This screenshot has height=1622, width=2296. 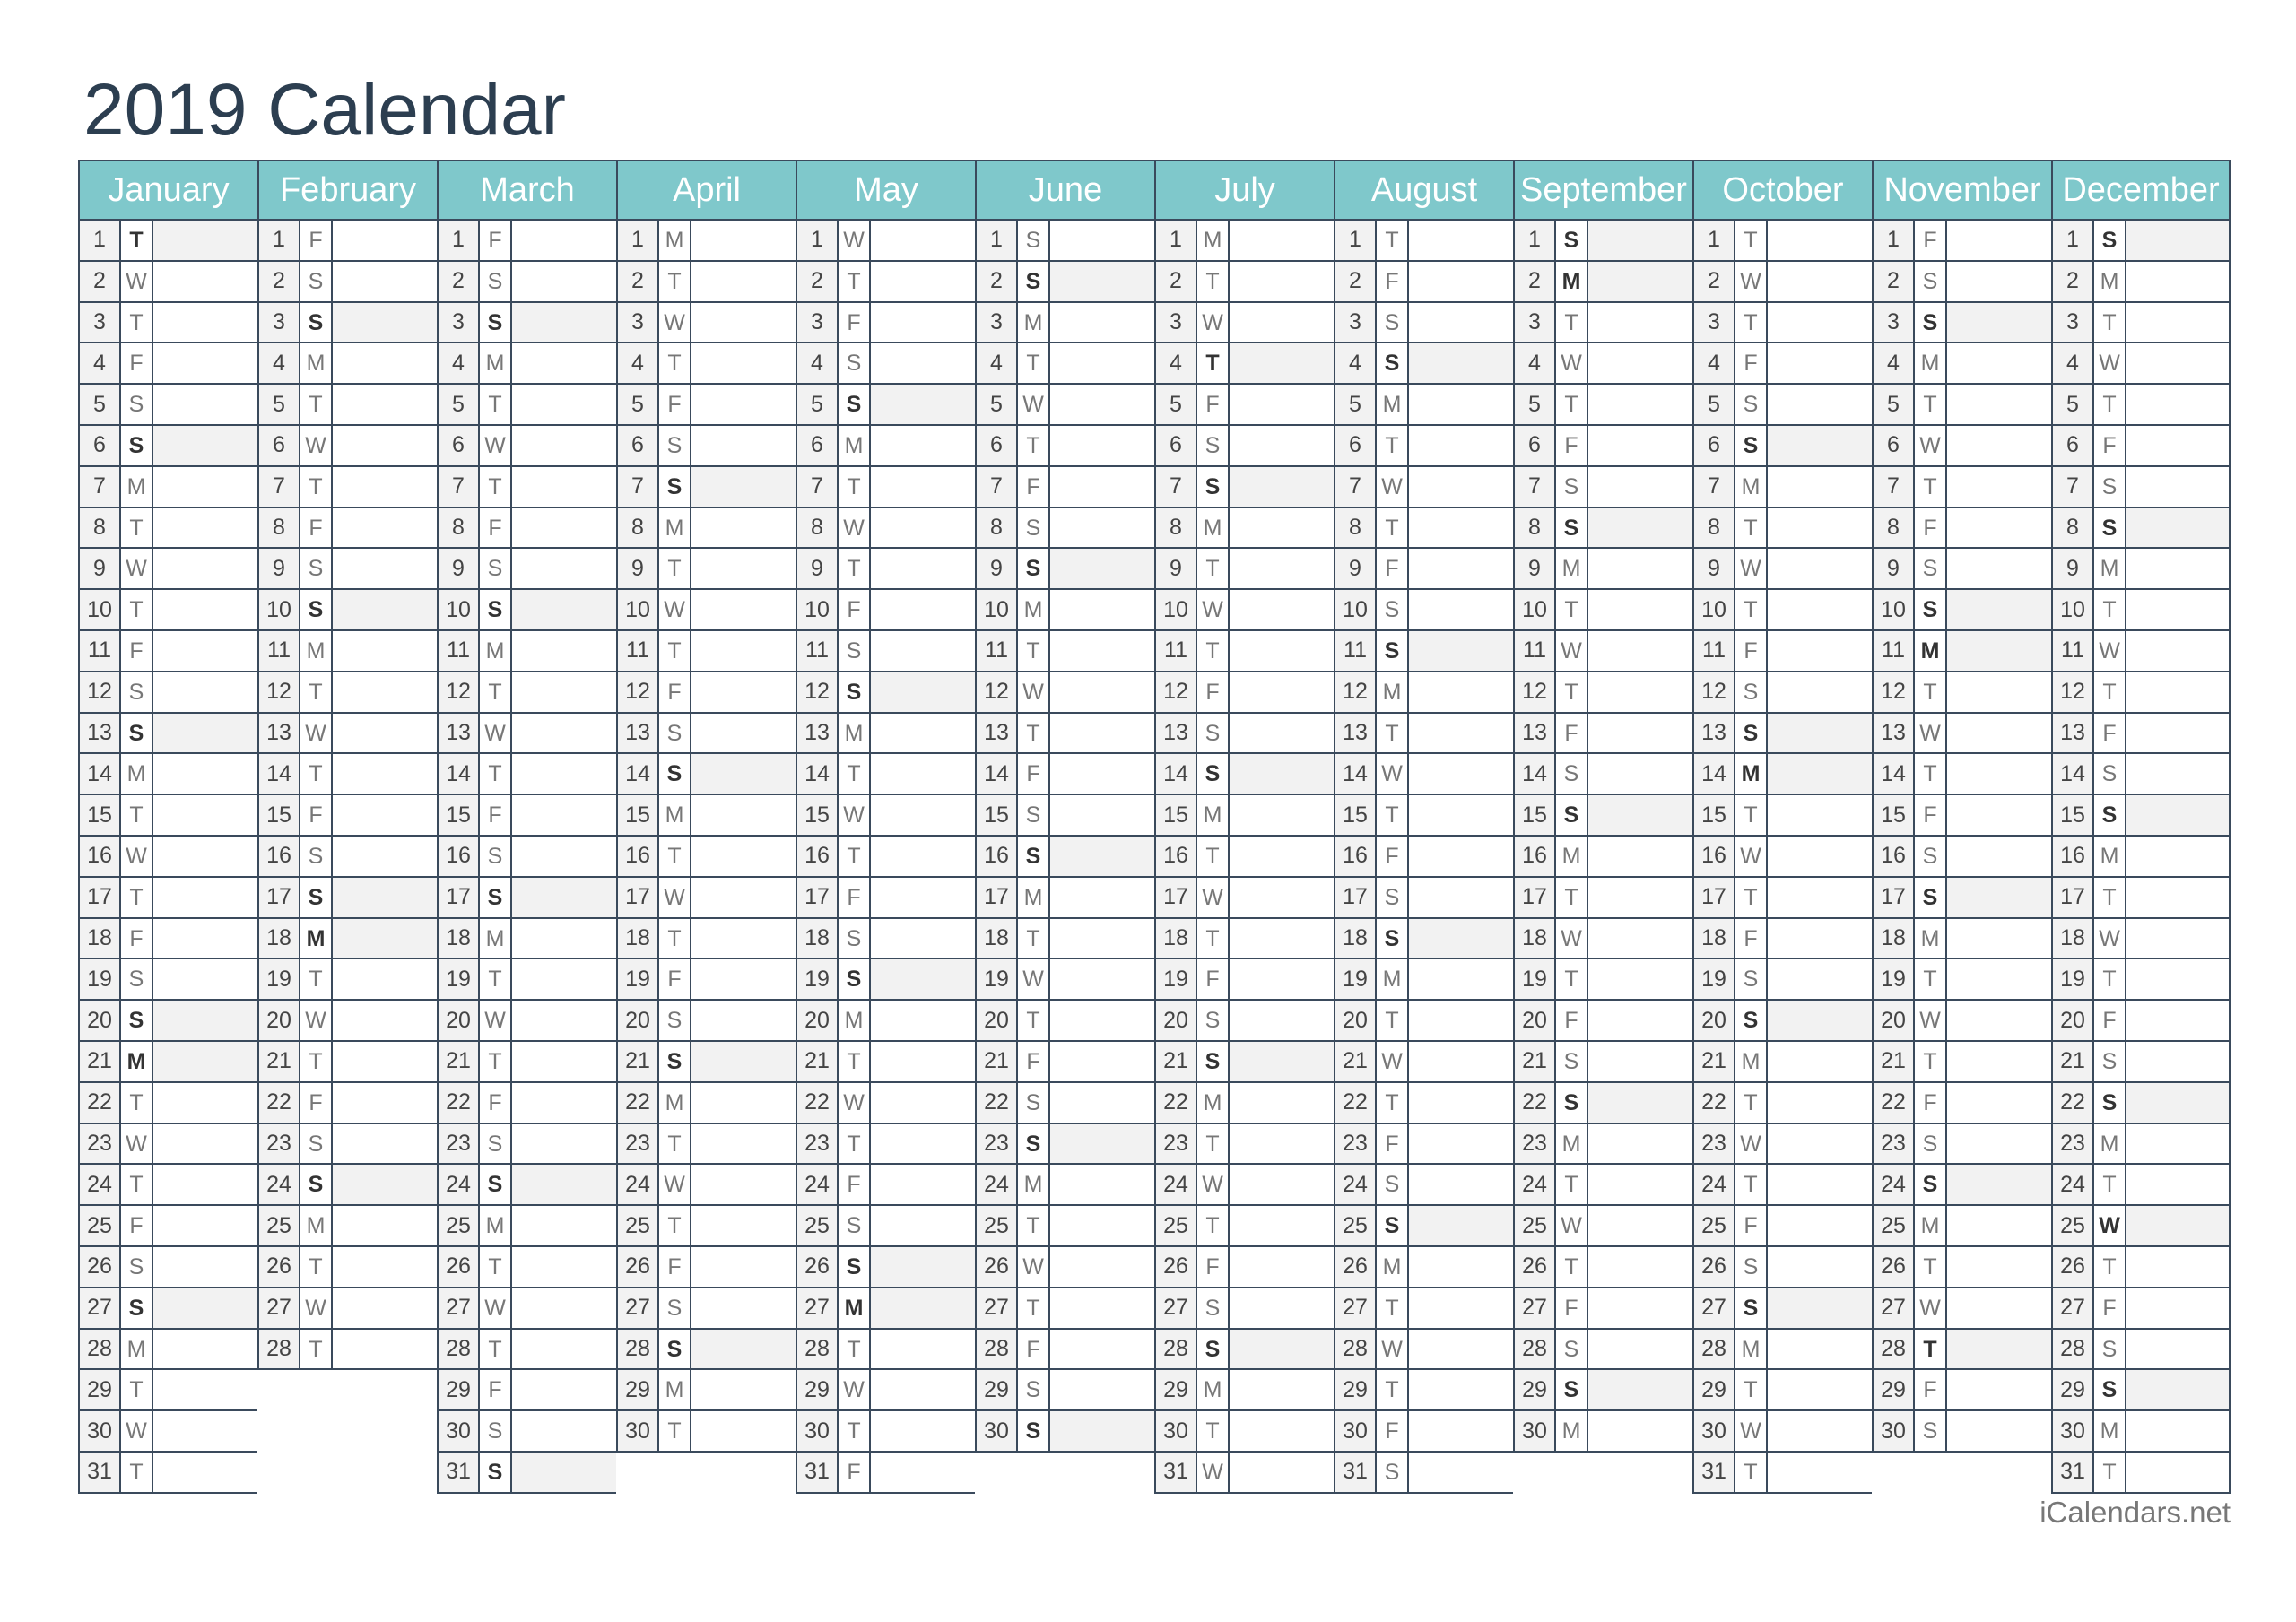 What do you see at coordinates (168, 1226) in the screenshot?
I see `day-row: 25` at bounding box center [168, 1226].